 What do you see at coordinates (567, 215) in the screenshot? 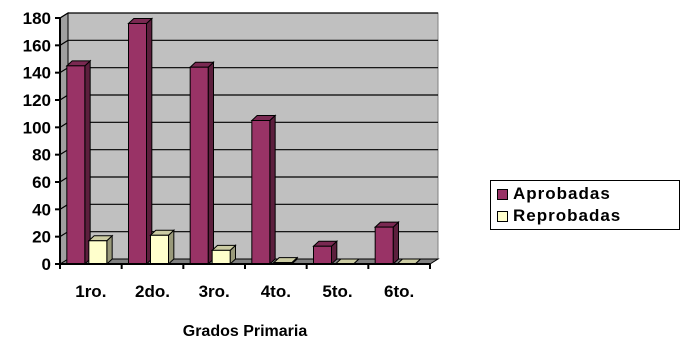
I see `legend-label-reprobadas: Reprobadas` at bounding box center [567, 215].